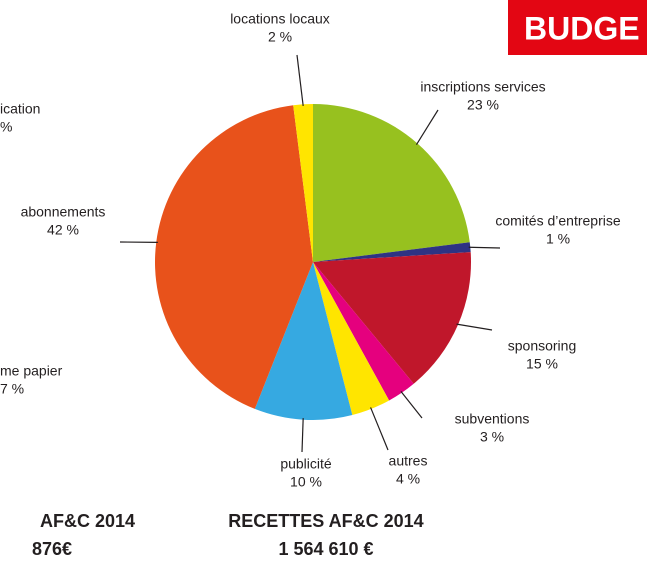 The height and width of the screenshot is (564, 647). I want to click on slice-label: inscriptions services, so click(482, 87).